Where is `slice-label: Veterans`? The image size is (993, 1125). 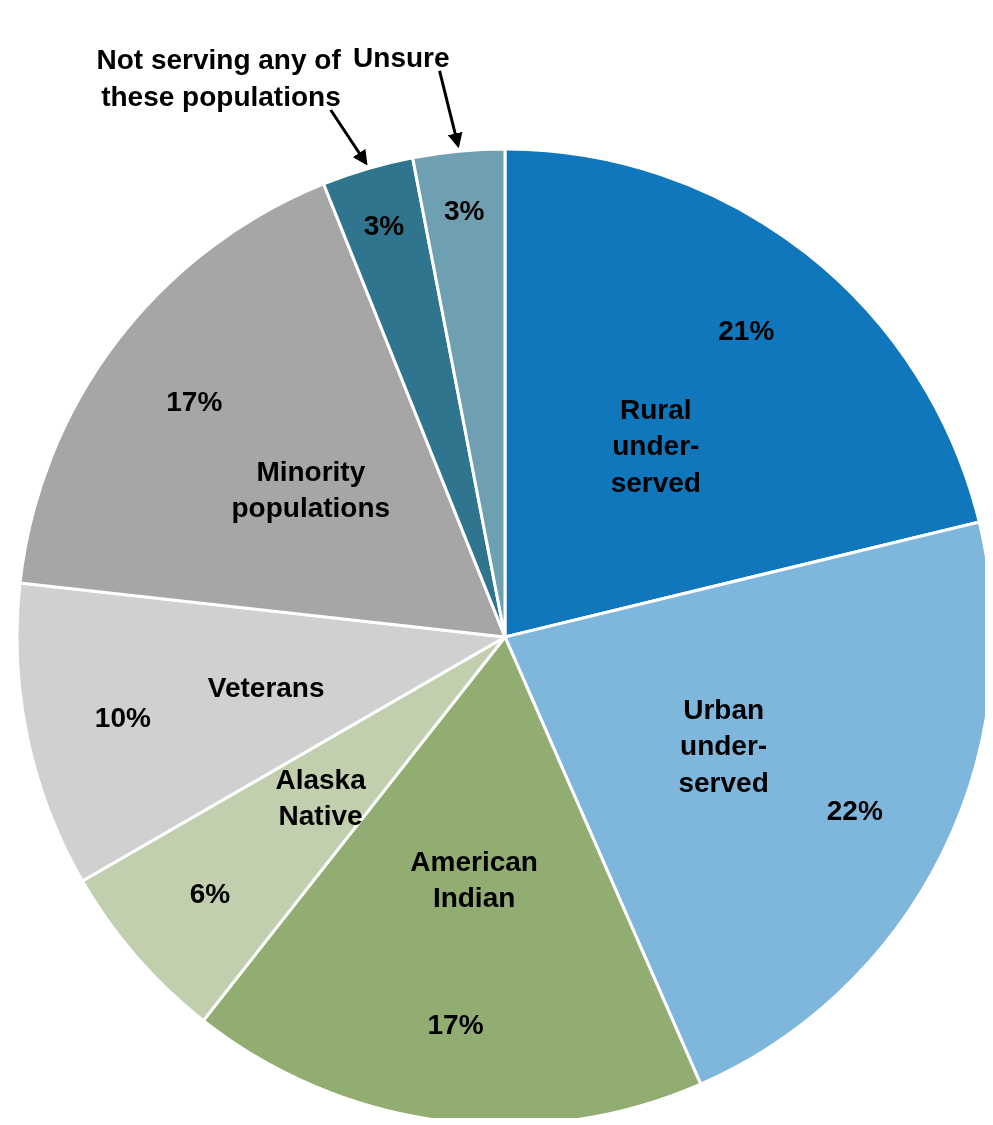 slice-label: Veterans is located at coordinates (266, 687).